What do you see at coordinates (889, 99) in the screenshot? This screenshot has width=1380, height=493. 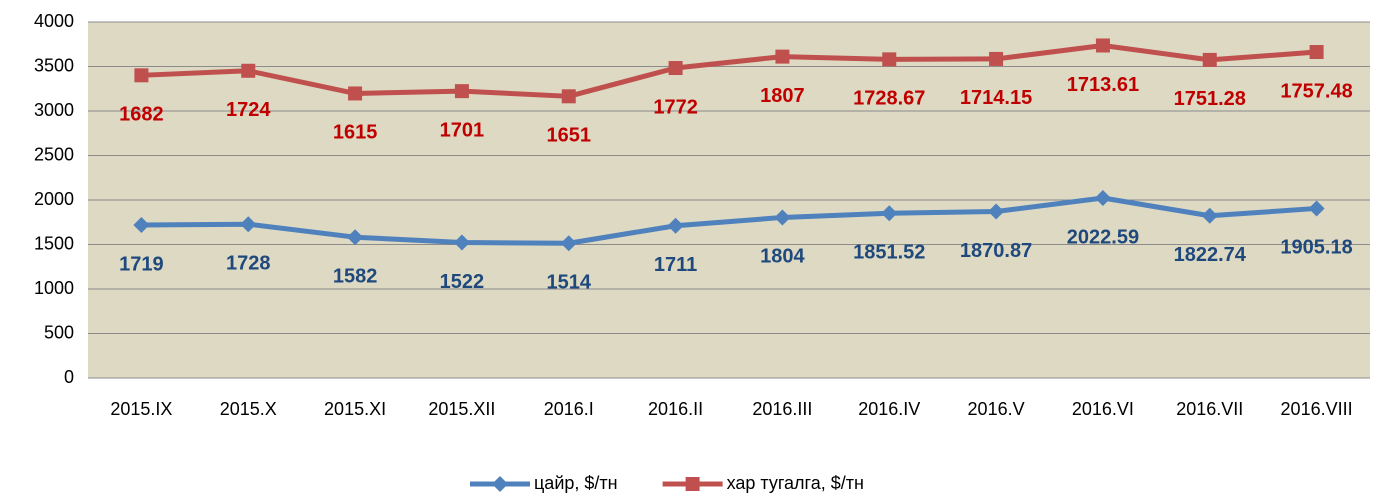 I see `data-label: 1728.67` at bounding box center [889, 99].